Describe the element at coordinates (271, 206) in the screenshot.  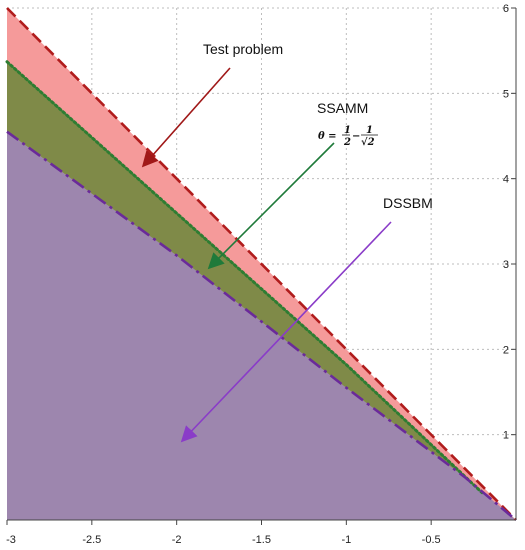
I see `annotation-ssamm-arrow` at that location.